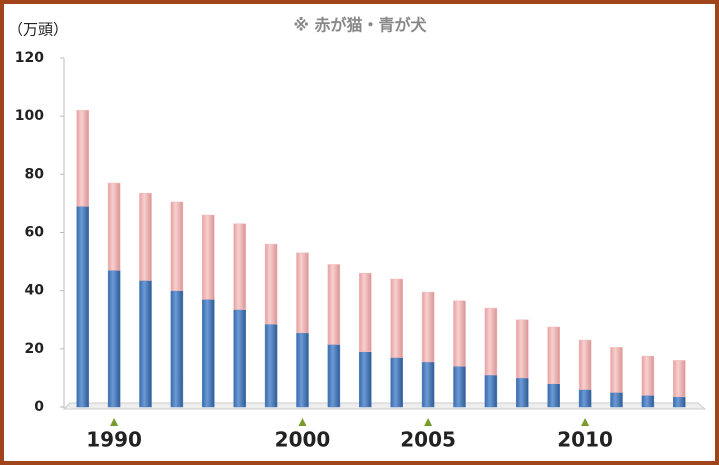 Image resolution: width=719 pixels, height=465 pixels. Describe the element at coordinates (29, 58) in the screenshot. I see `y-tick-label: 120` at that location.